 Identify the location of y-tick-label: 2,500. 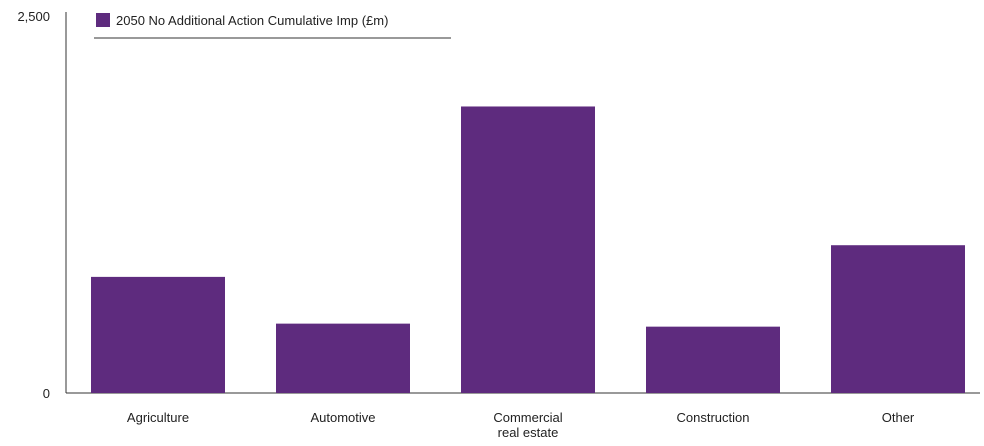
(33, 16).